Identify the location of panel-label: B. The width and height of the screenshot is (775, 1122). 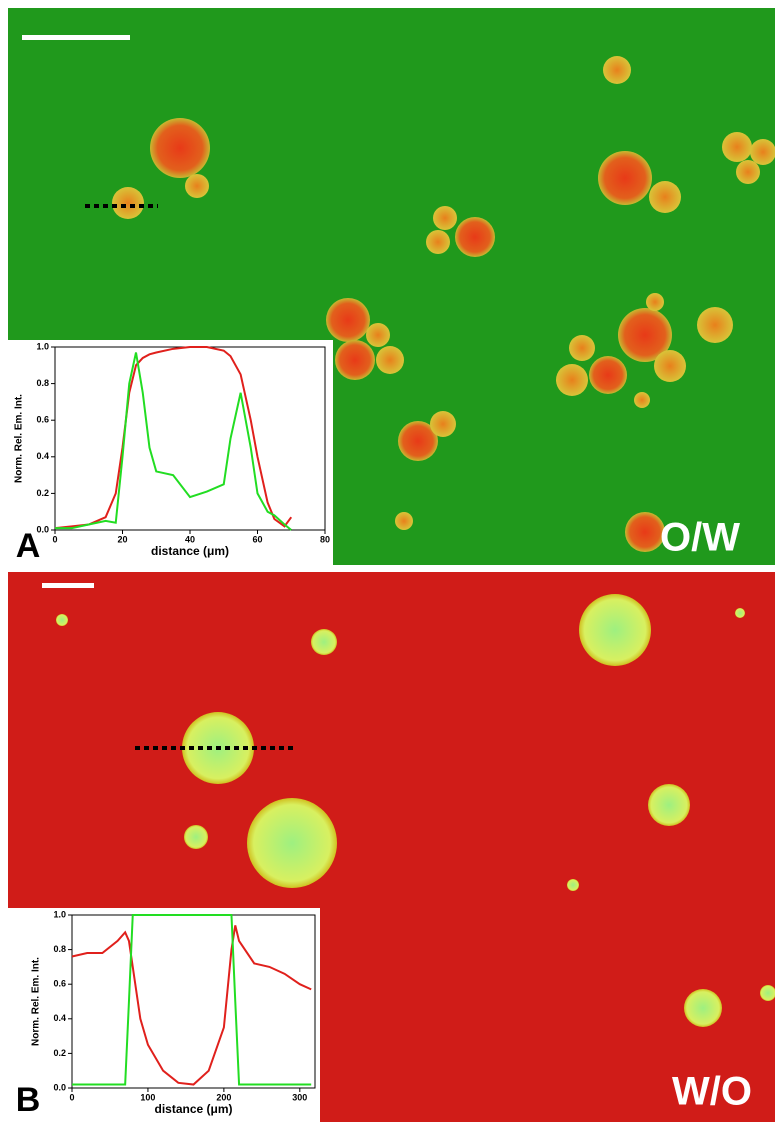
(28, 1100).